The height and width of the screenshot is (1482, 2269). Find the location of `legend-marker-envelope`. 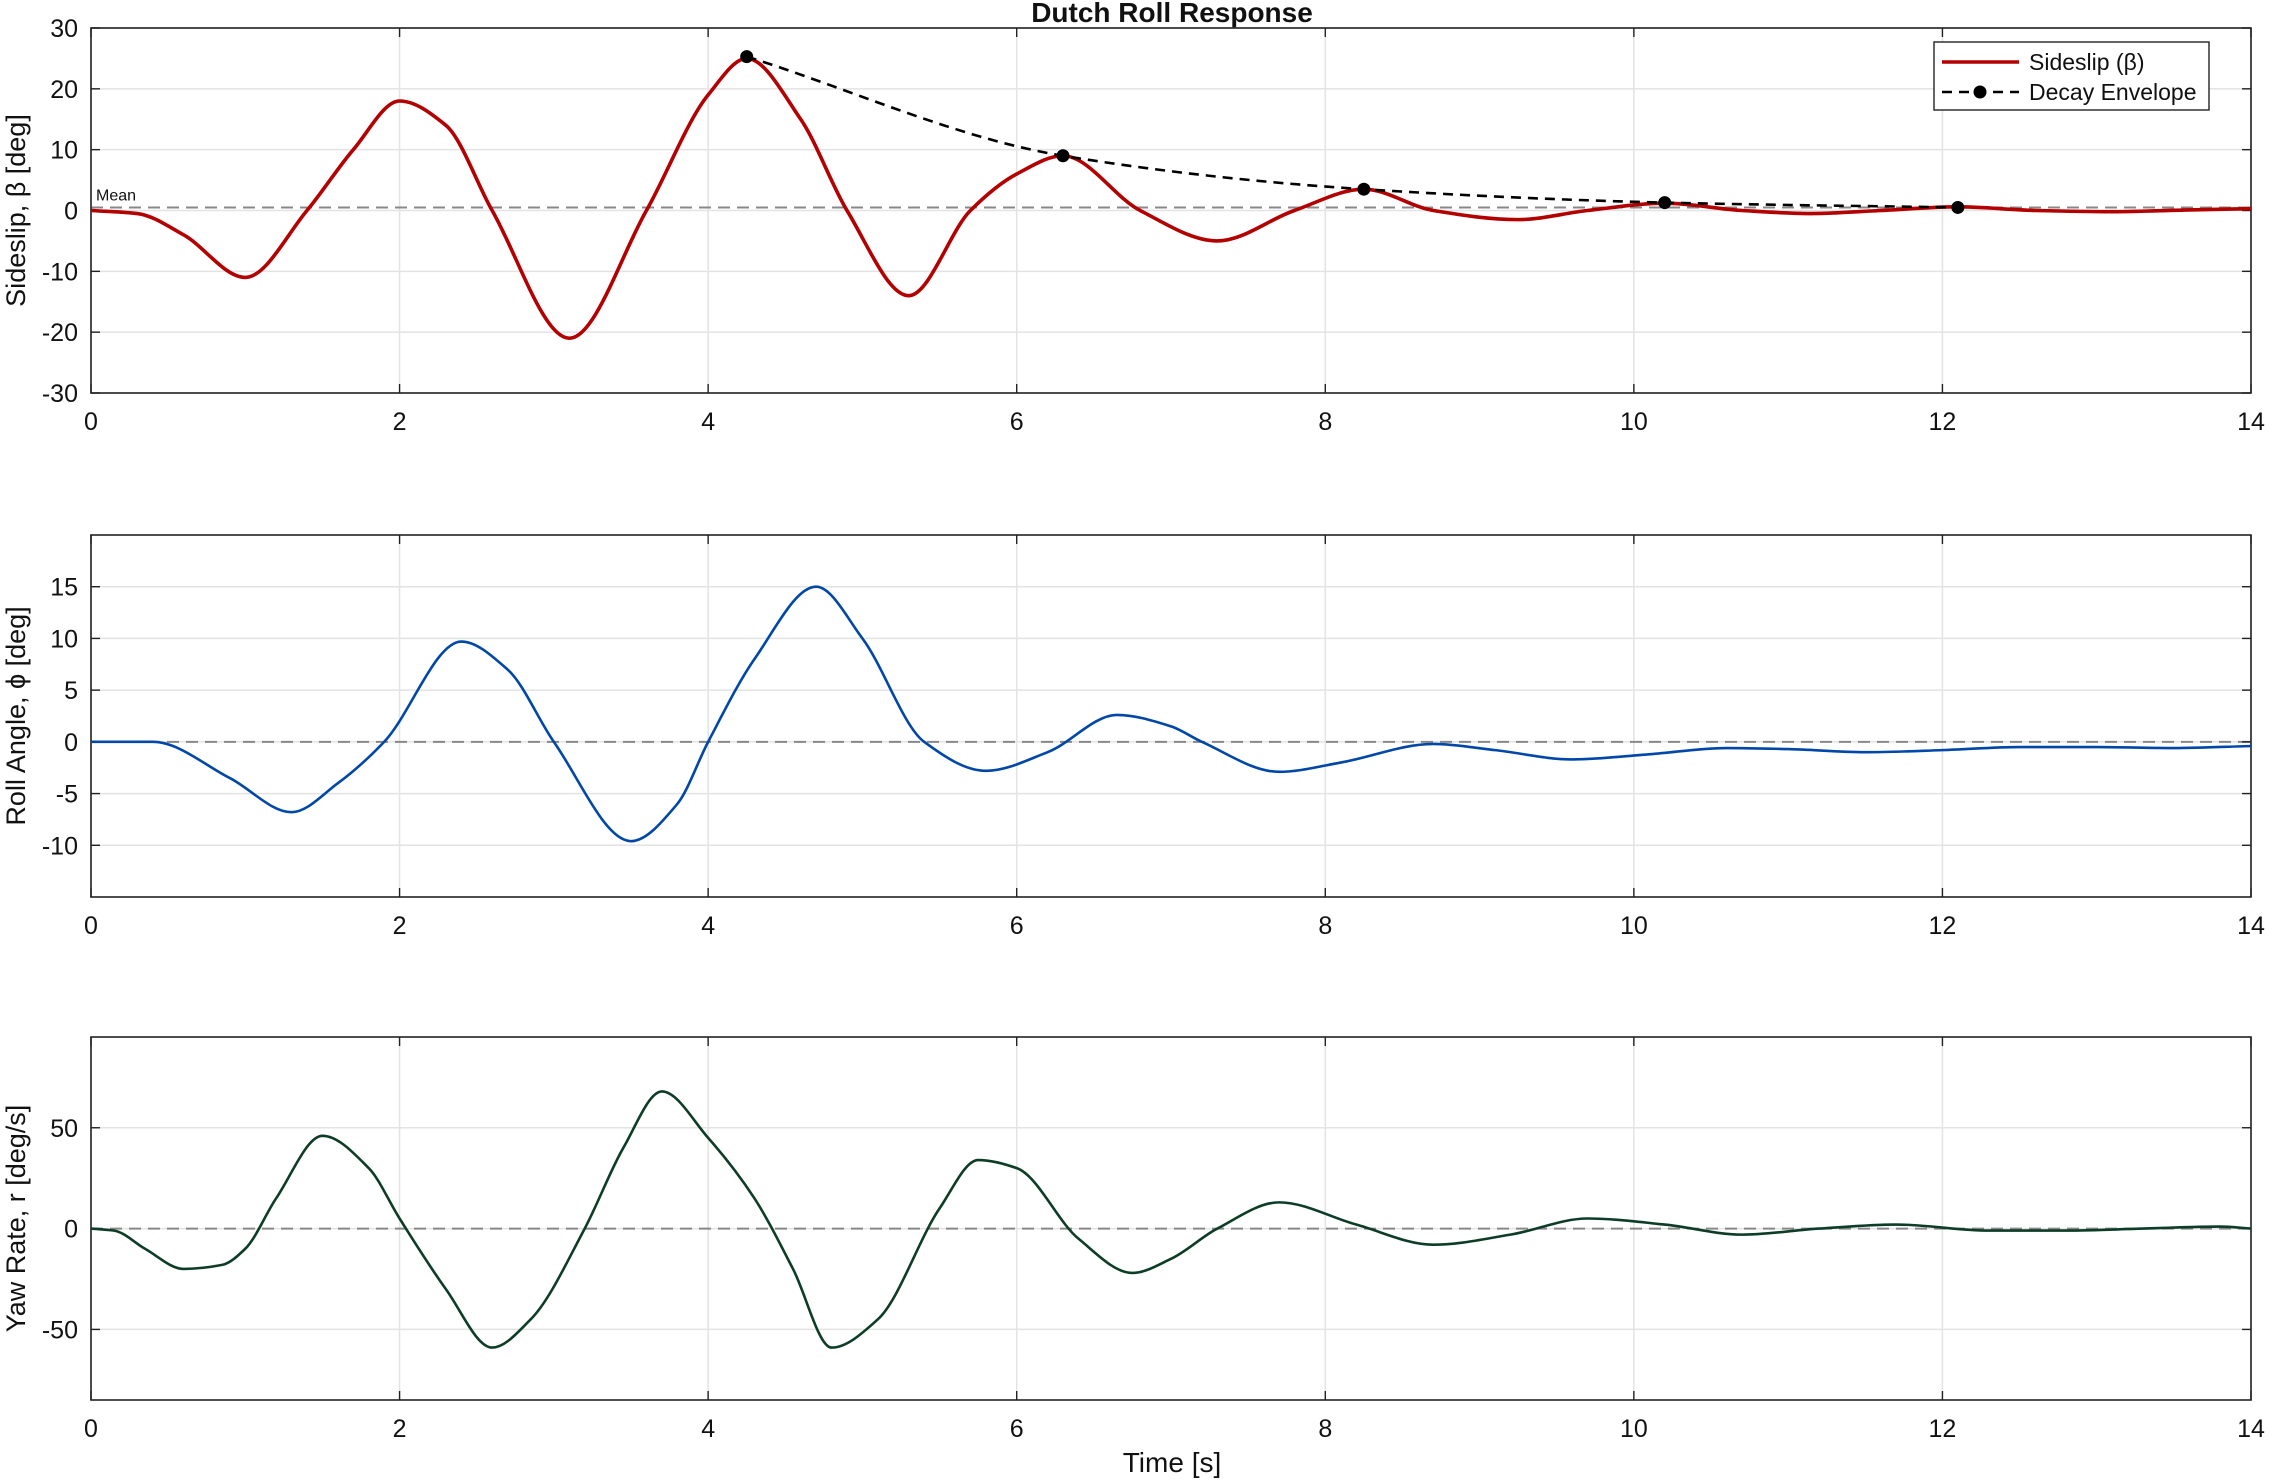

legend-marker-envelope is located at coordinates (1980, 92).